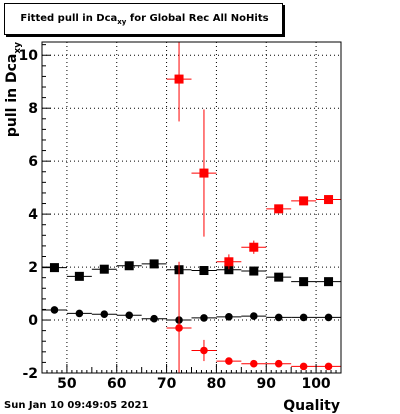 The height and width of the screenshot is (414, 400). What do you see at coordinates (311, 406) in the screenshot?
I see `x-axis-title: Quality` at bounding box center [311, 406].